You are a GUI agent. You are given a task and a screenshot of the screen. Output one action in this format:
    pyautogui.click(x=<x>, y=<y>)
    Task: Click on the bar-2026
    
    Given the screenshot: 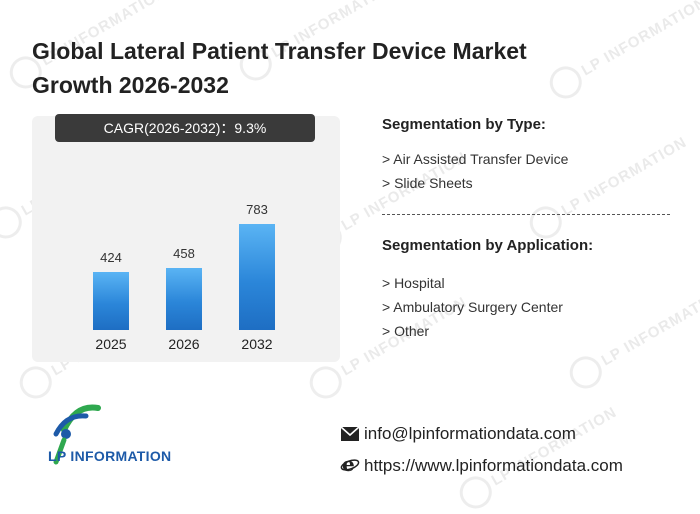 What is the action you would take?
    pyautogui.click(x=184, y=299)
    